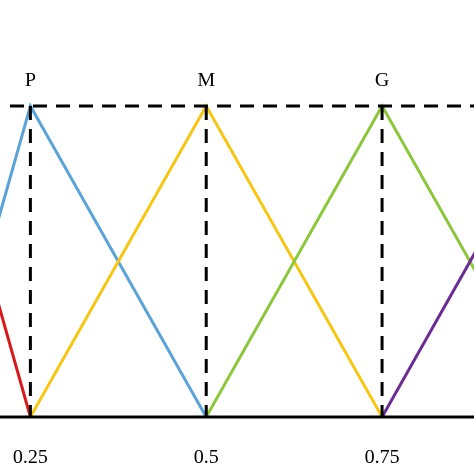  Describe the element at coordinates (206, 80) in the screenshot. I see `peak-label: M` at that location.